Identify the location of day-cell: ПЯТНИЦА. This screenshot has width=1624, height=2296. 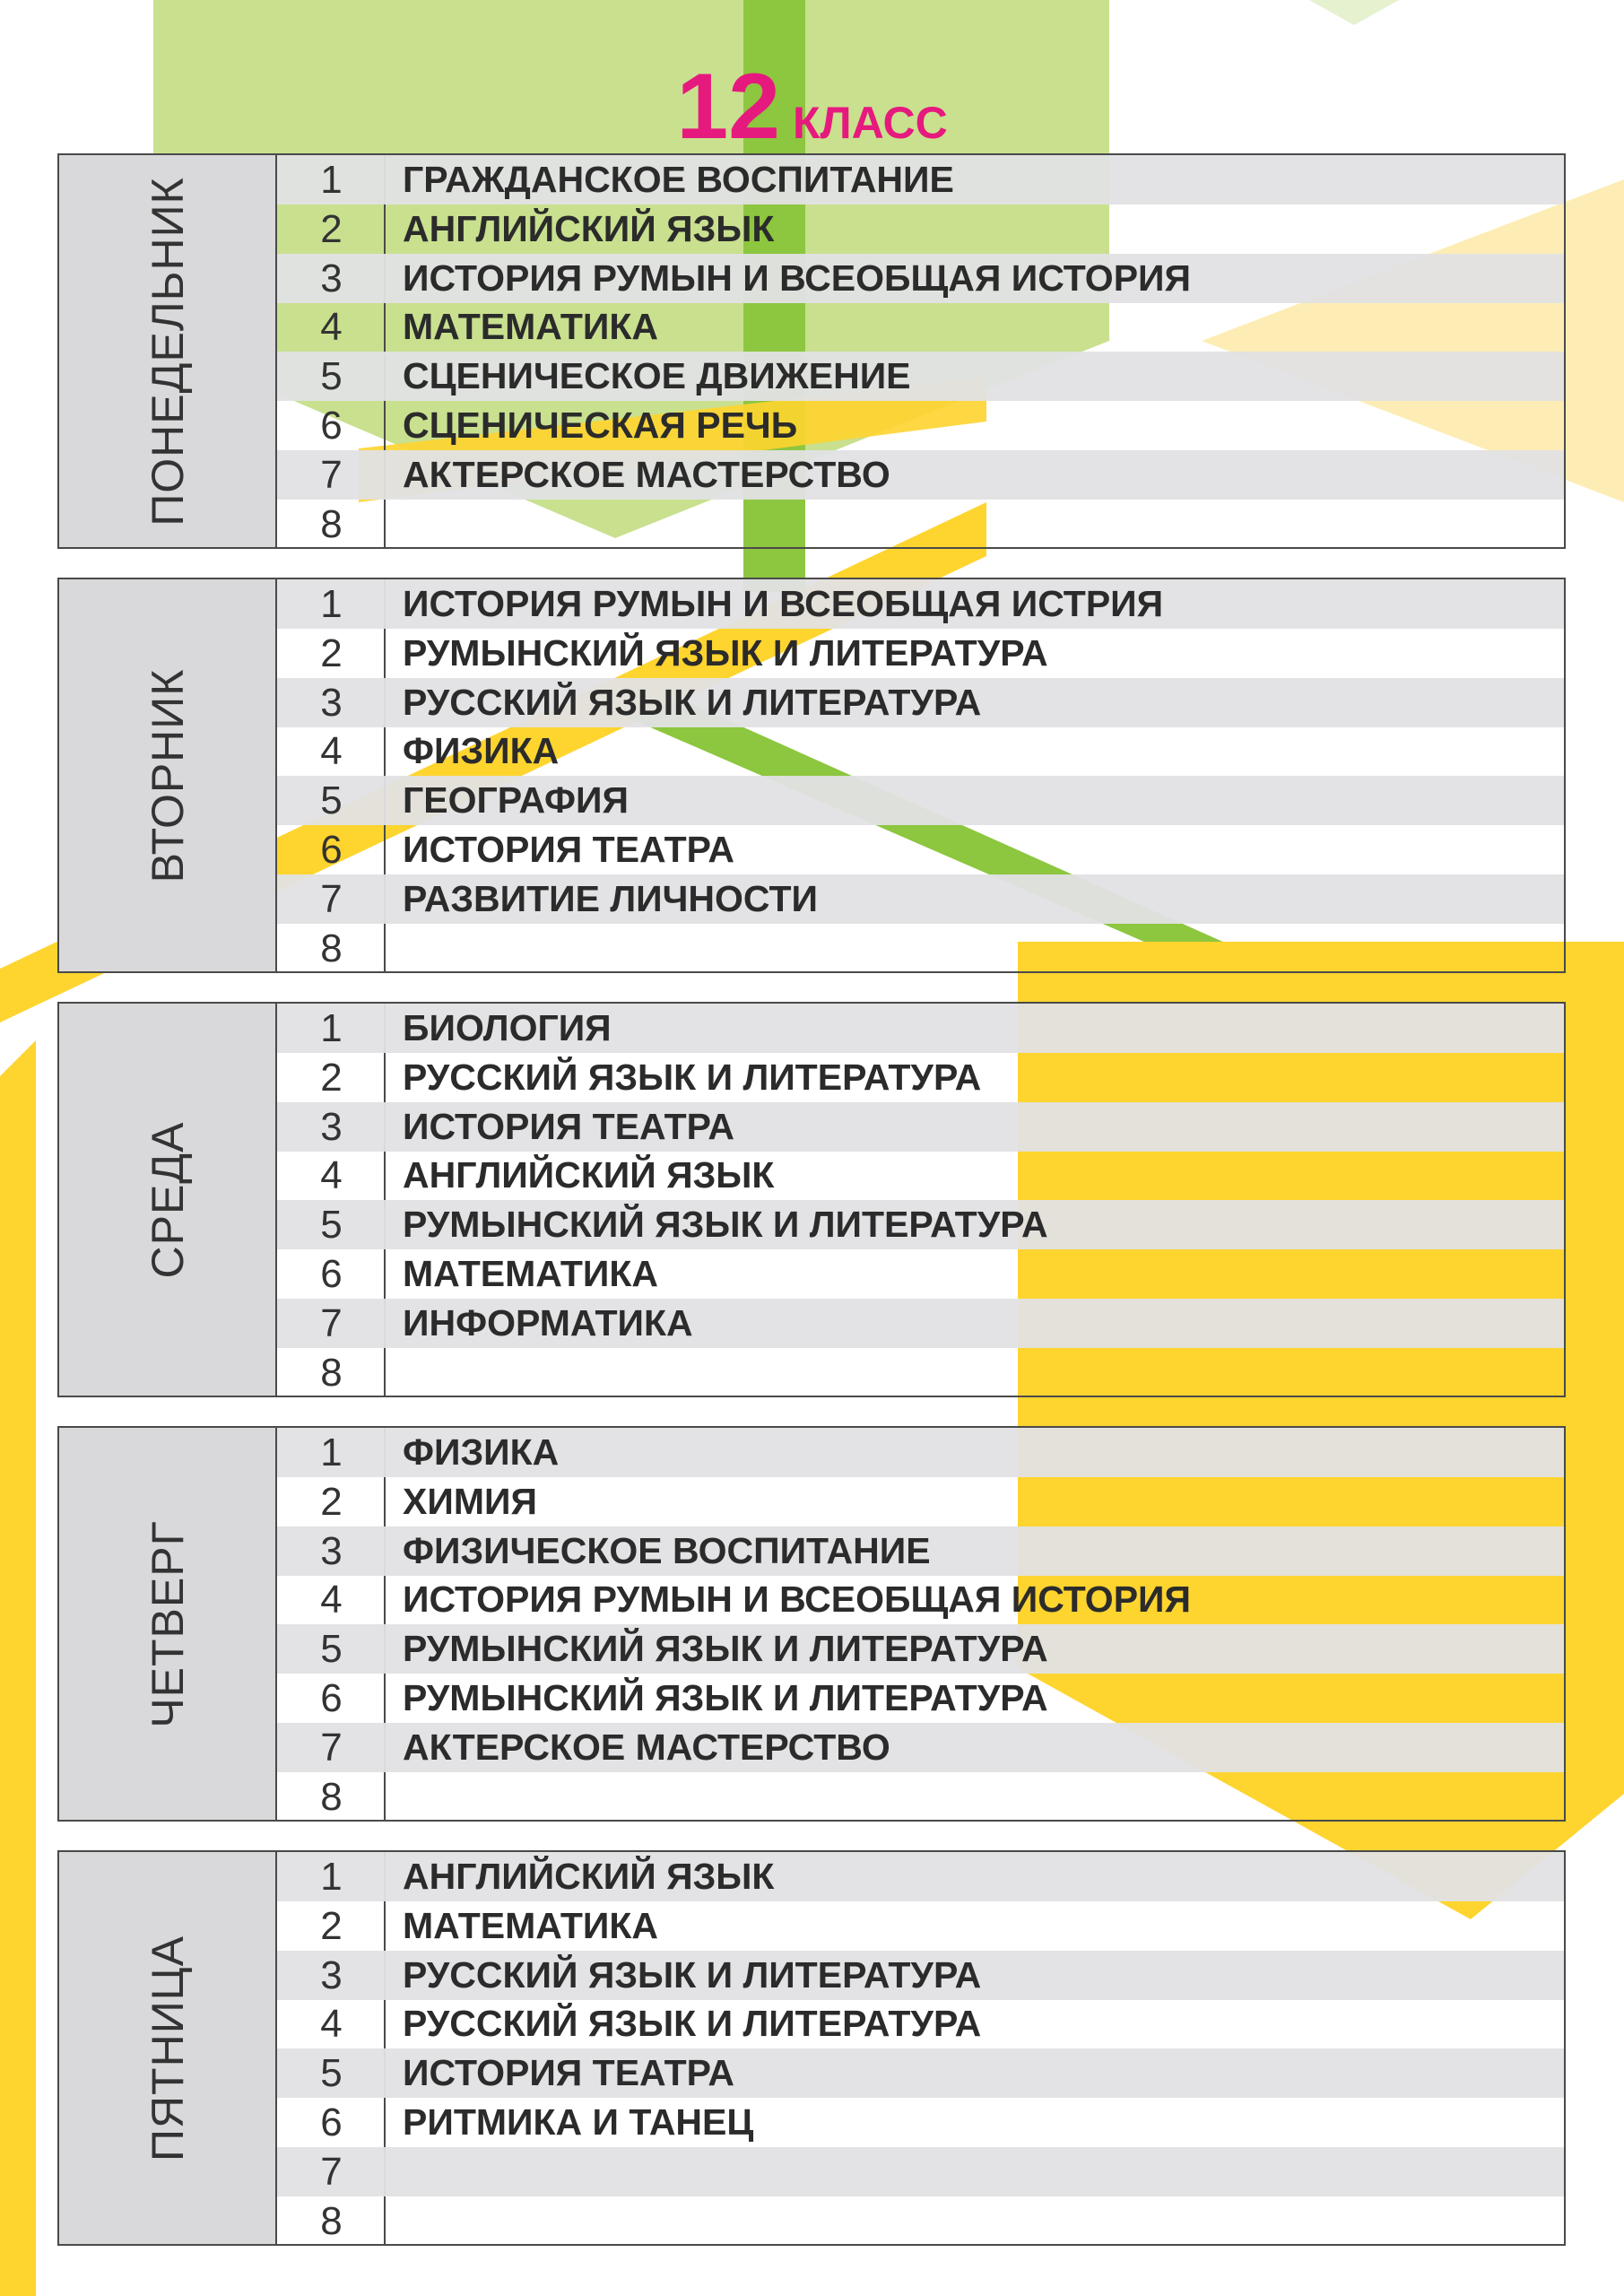
(168, 2048).